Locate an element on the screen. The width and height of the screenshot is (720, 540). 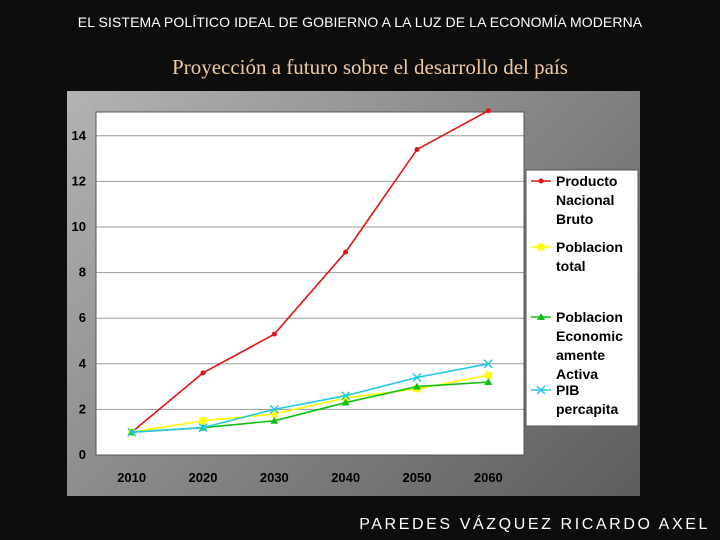
legend-label: Poblacion Economic amente Activa is located at coordinates (589, 345).